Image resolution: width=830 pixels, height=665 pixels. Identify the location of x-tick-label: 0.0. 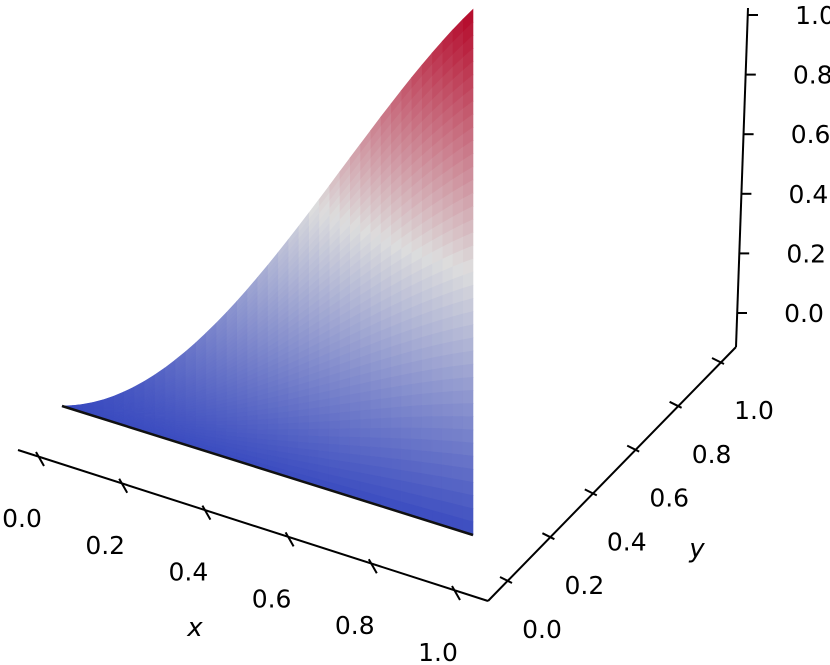
(22, 518).